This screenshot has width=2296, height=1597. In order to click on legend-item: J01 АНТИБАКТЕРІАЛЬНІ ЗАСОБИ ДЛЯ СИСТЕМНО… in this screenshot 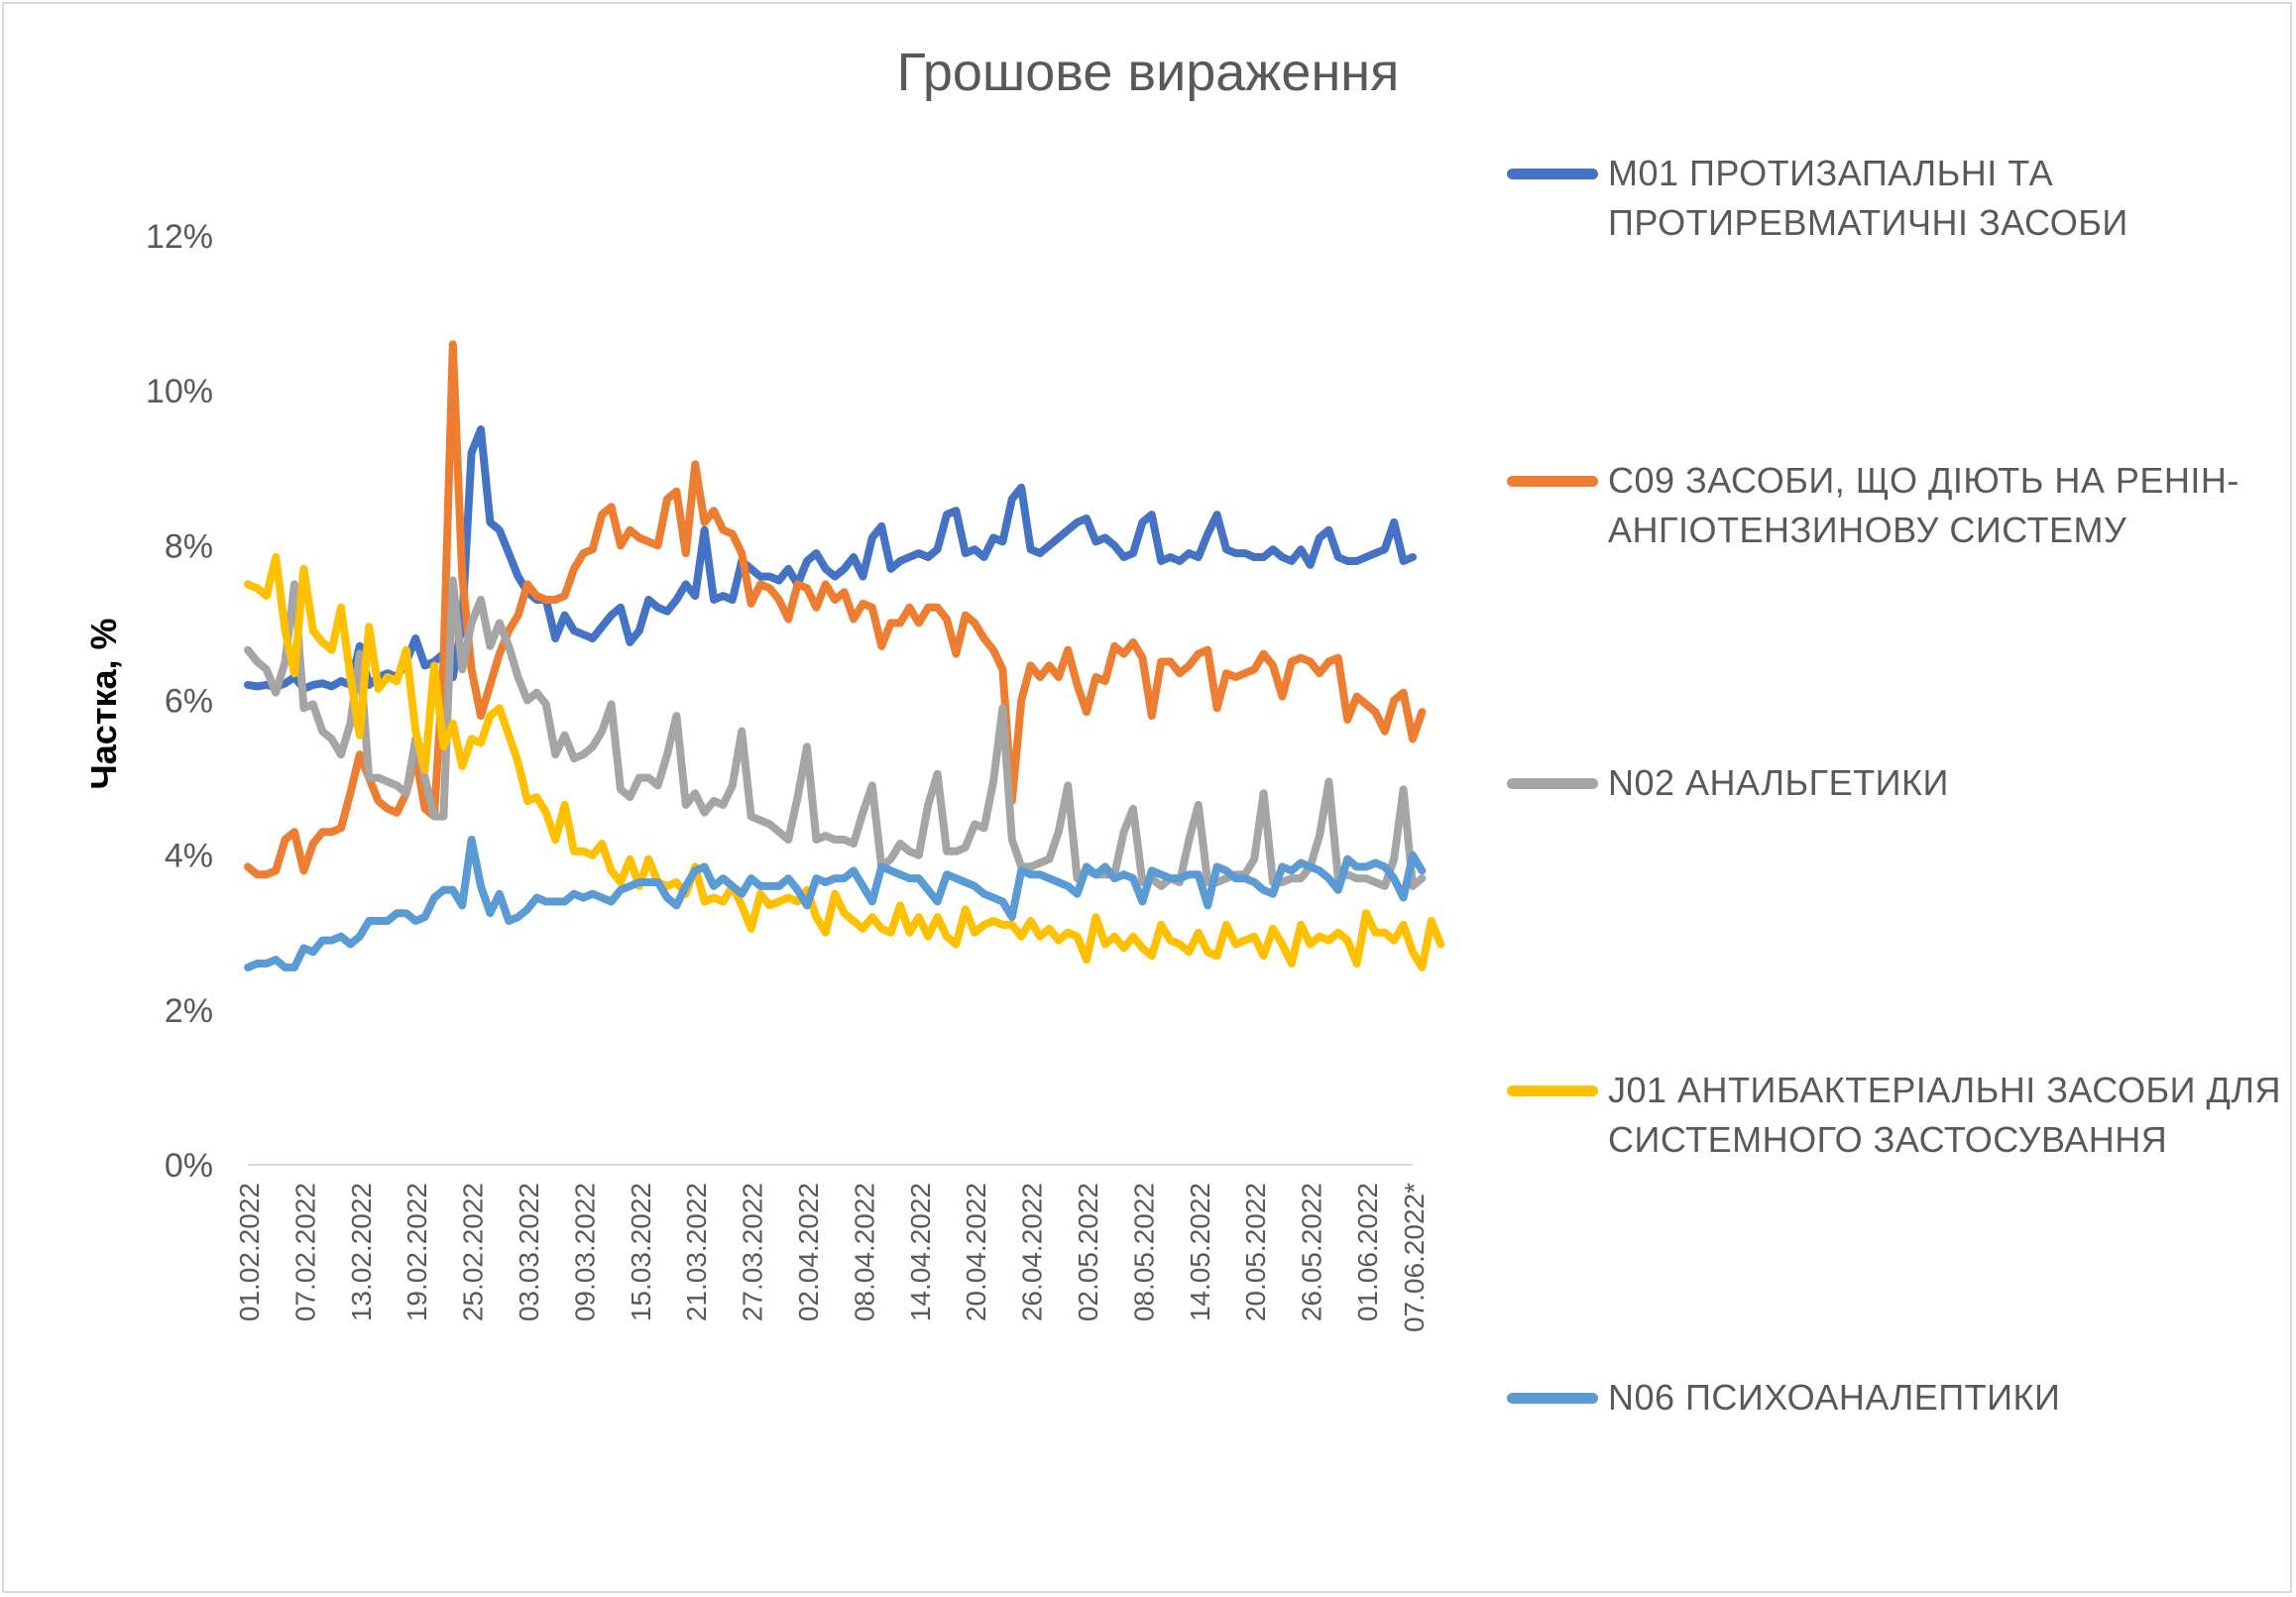, I will do `click(1895, 1115)`.